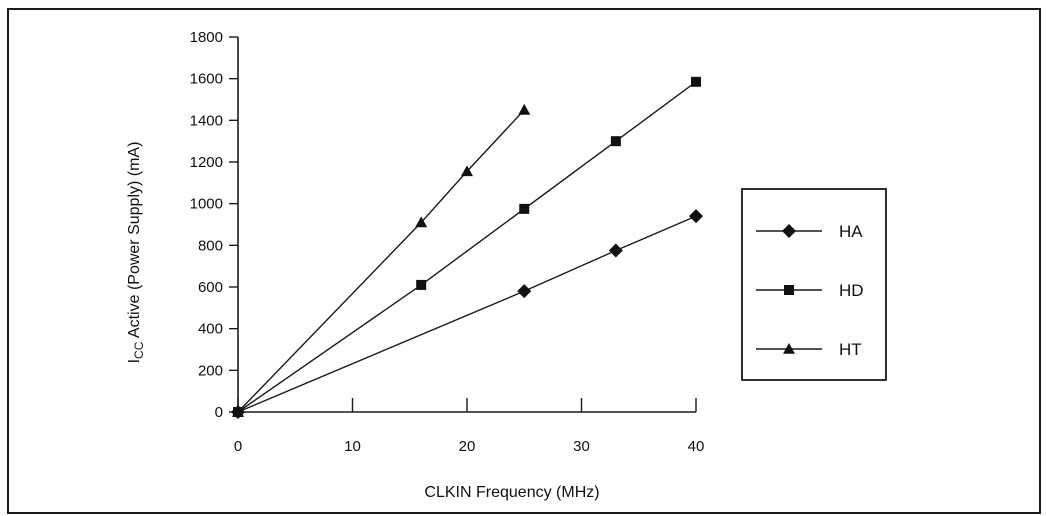 This screenshot has height=516, width=1046. Describe the element at coordinates (210, 287) in the screenshot. I see `y-tick-label: 600` at that location.